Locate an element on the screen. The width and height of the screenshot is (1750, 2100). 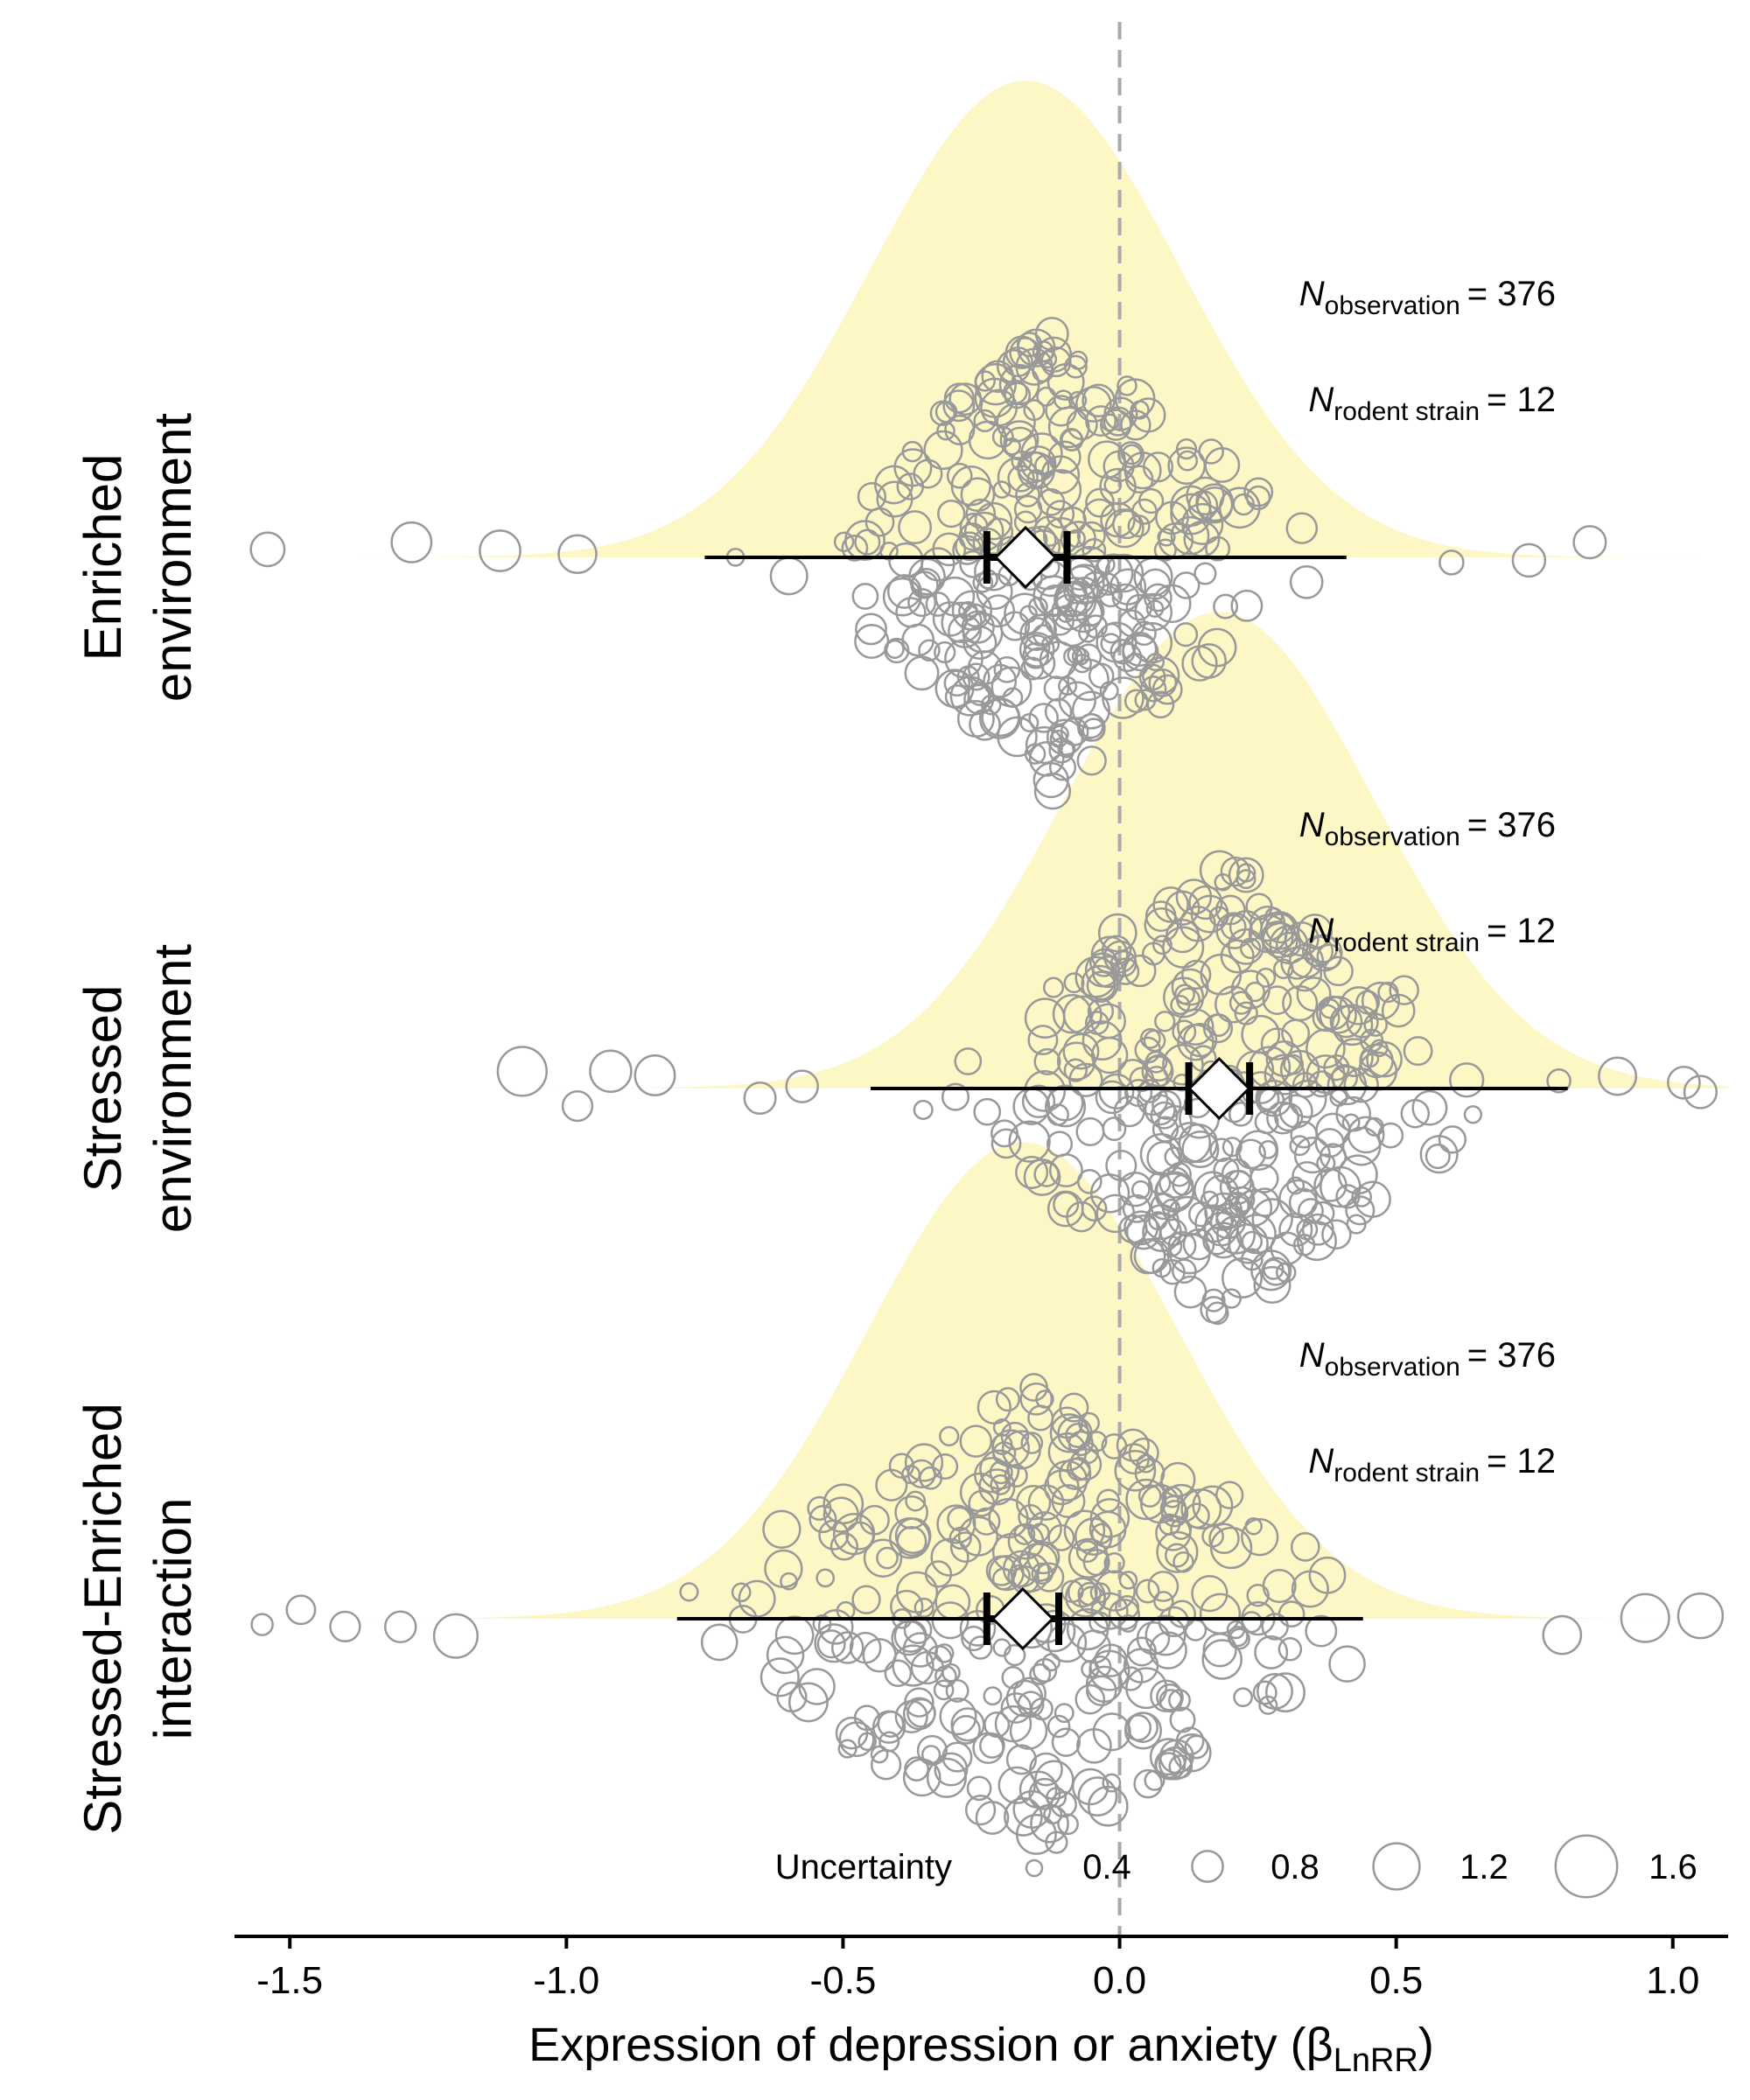
x-tick-label: 1.0 is located at coordinates (1672, 1980).